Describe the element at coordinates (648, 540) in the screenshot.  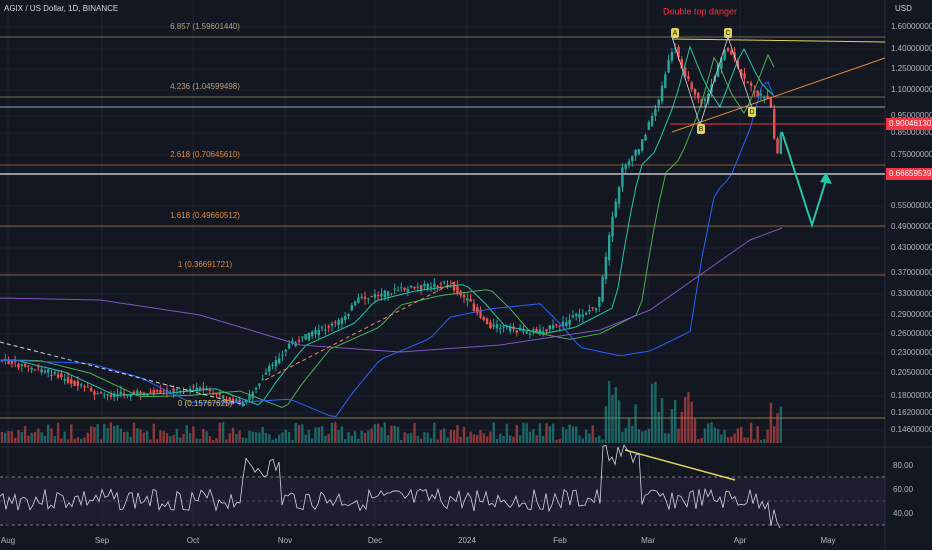
I see `time-label: Mar` at that location.